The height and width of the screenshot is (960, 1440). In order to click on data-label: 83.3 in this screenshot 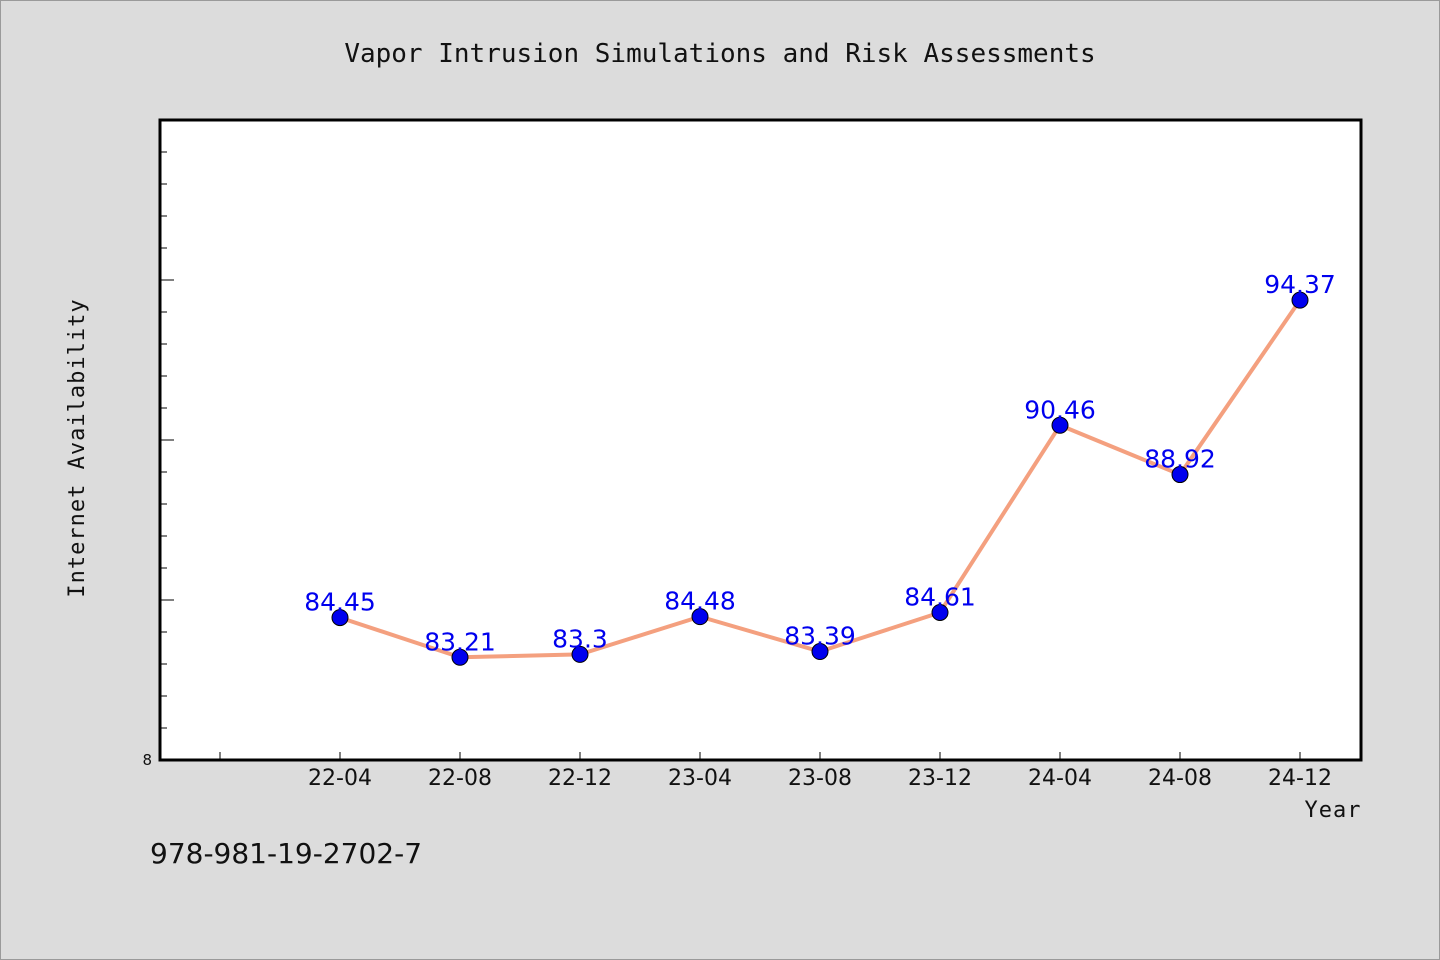, I will do `click(580, 638)`.